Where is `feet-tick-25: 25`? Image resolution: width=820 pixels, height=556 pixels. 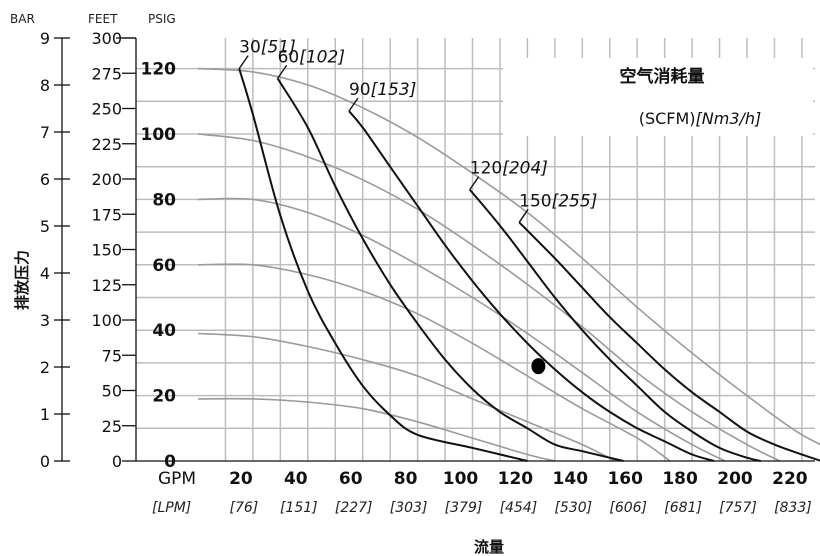
feet-tick-25: 25 is located at coordinates (112, 426).